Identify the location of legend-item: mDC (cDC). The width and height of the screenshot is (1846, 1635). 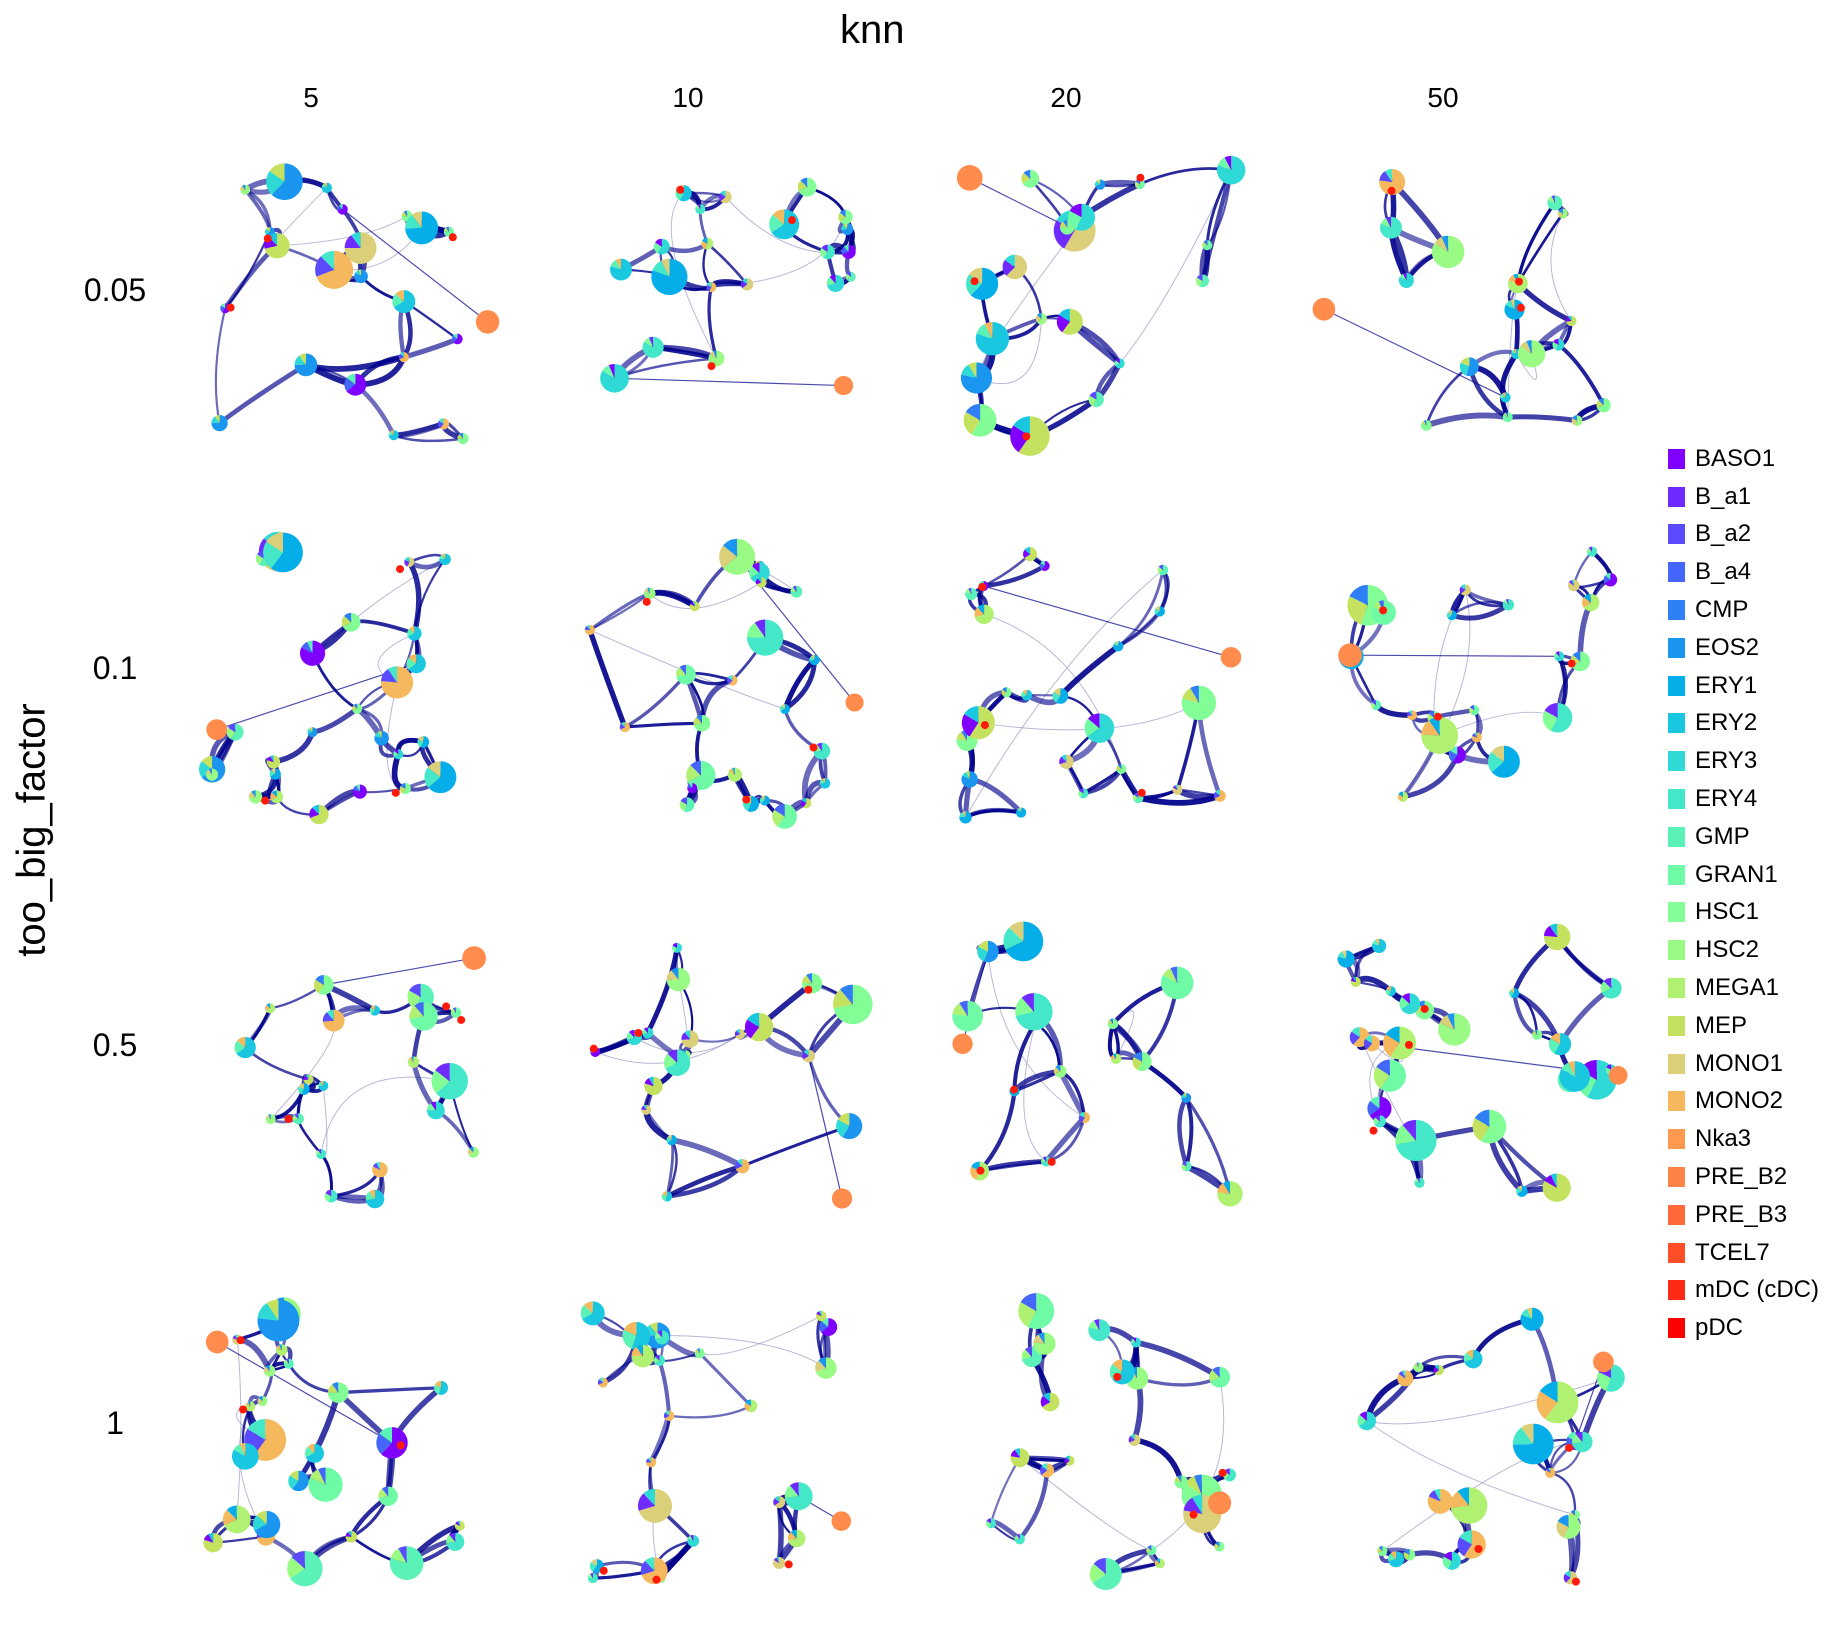
(1743, 1291).